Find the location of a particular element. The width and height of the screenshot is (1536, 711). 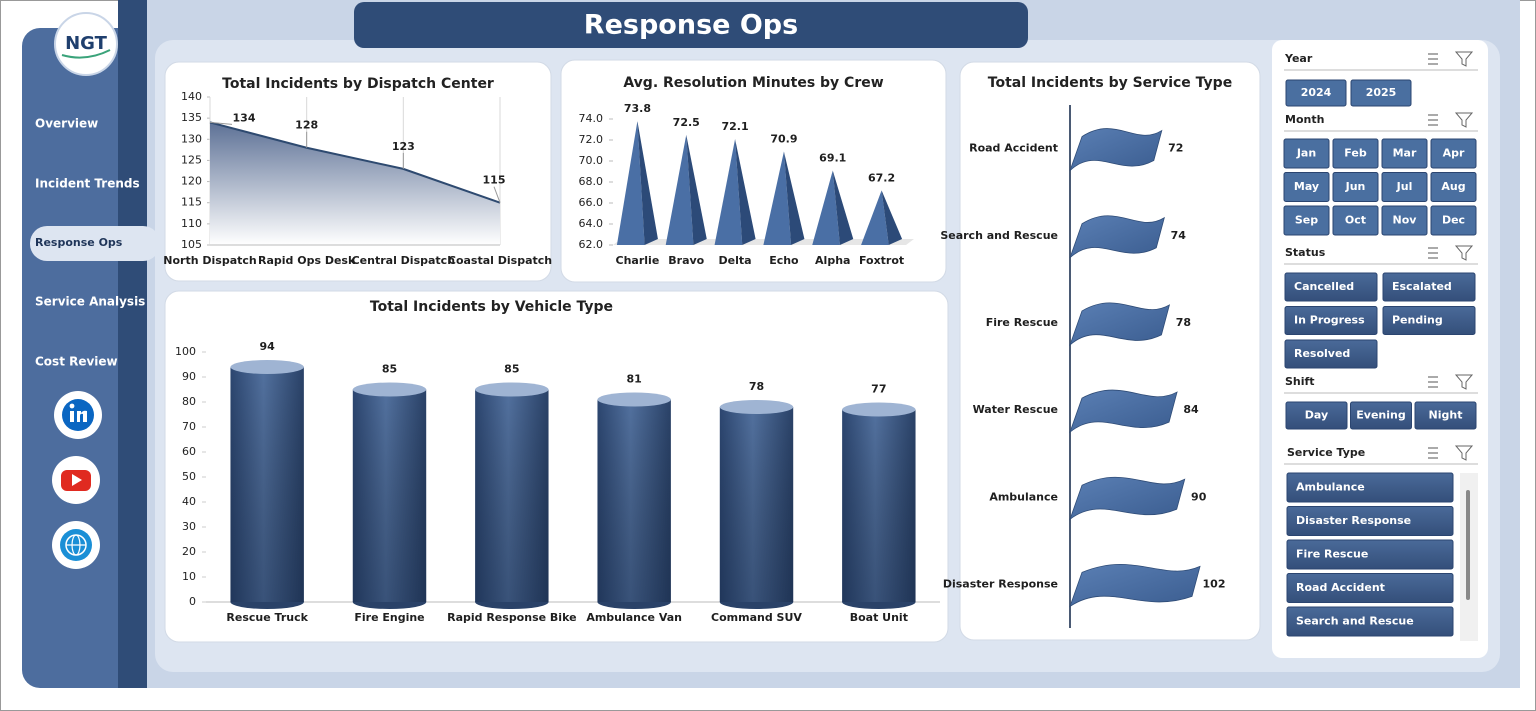

data-label: 128 is located at coordinates (306, 125).